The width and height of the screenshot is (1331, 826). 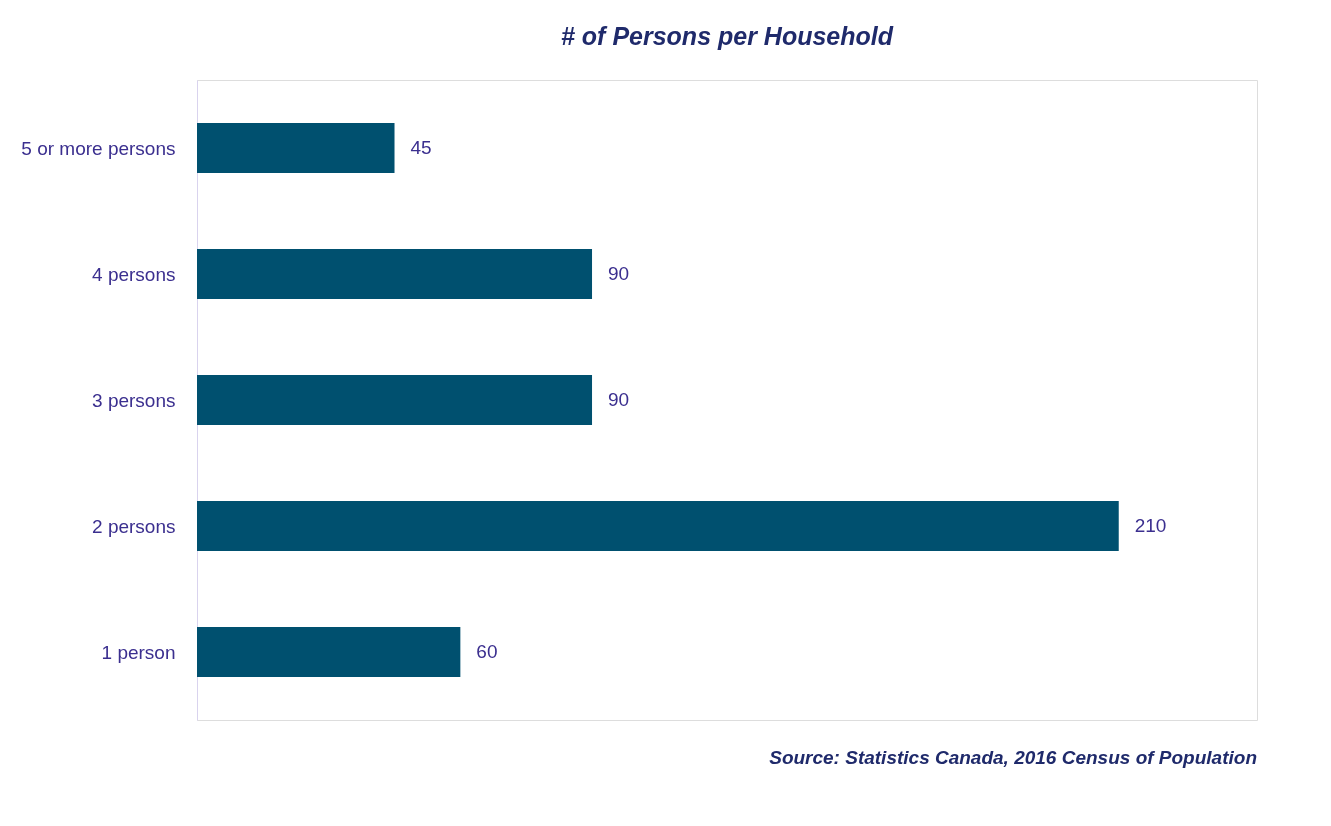 What do you see at coordinates (421, 147) in the screenshot?
I see `data-label: 45` at bounding box center [421, 147].